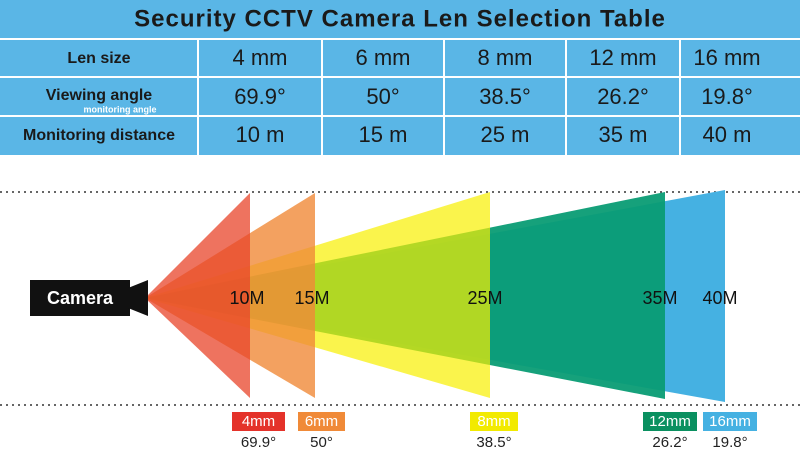 This screenshot has width=800, height=467. Describe the element at coordinates (311, 298) in the screenshot. I see `distance-label: 15M` at that location.